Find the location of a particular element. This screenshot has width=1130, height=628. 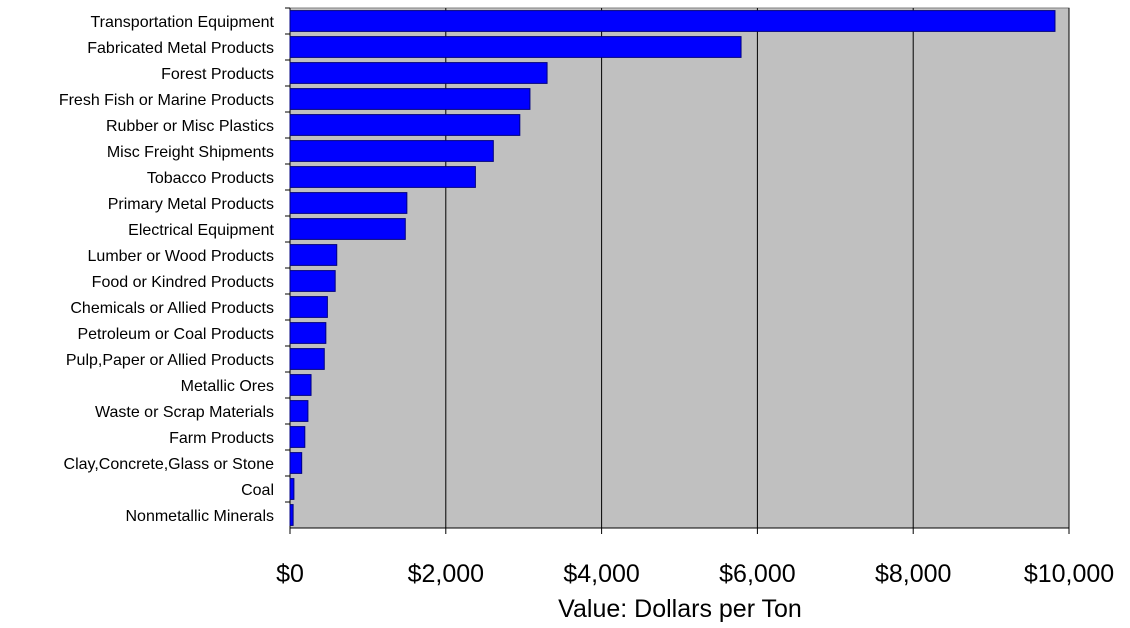

x-axis-title: Value: Dollars per Ton is located at coordinates (680, 609).